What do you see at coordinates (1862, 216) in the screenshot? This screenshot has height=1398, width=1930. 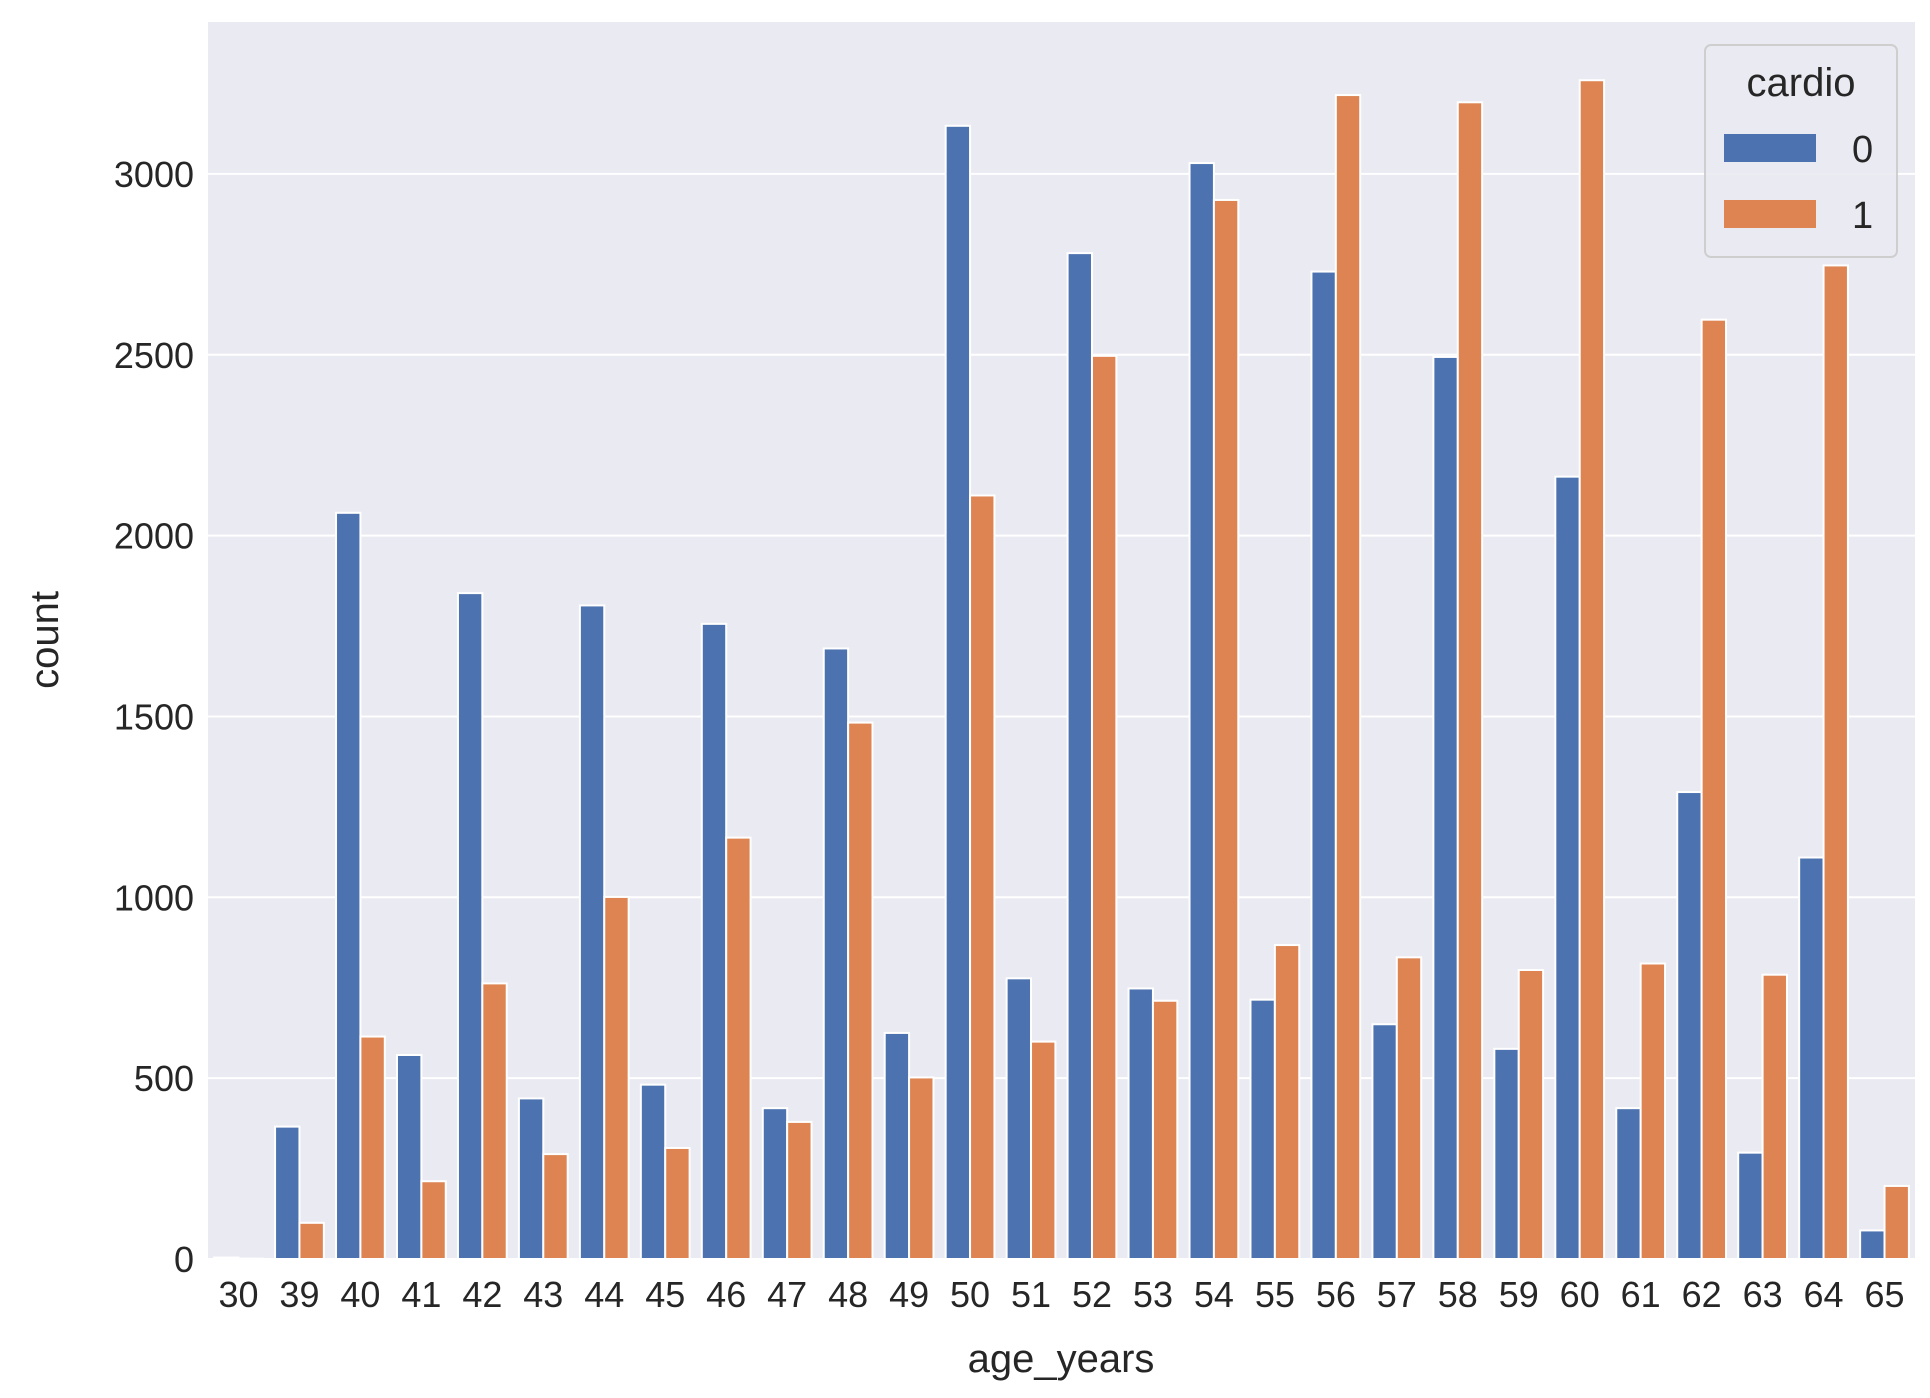 I see `legend-label-1: 1` at bounding box center [1862, 216].